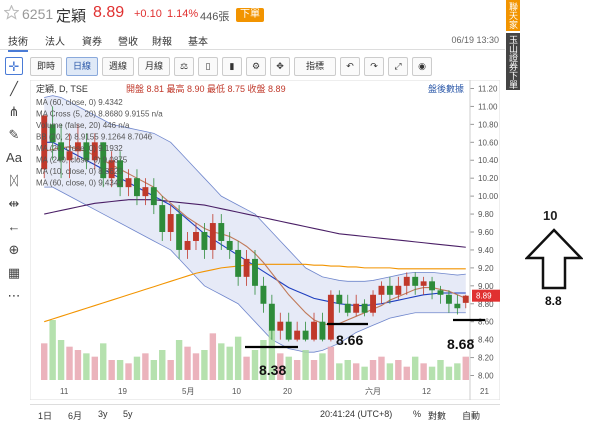 This screenshot has width=600, height=434. What do you see at coordinates (14, 157) in the screenshot?
I see `text-icon: Aa` at bounding box center [14, 157].